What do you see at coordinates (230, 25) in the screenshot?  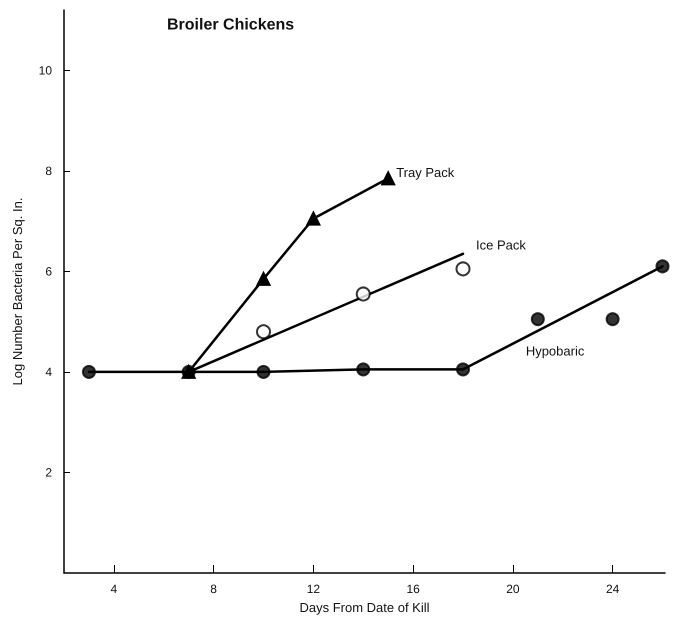 I see `chart-title: Broiler Chickens` at bounding box center [230, 25].